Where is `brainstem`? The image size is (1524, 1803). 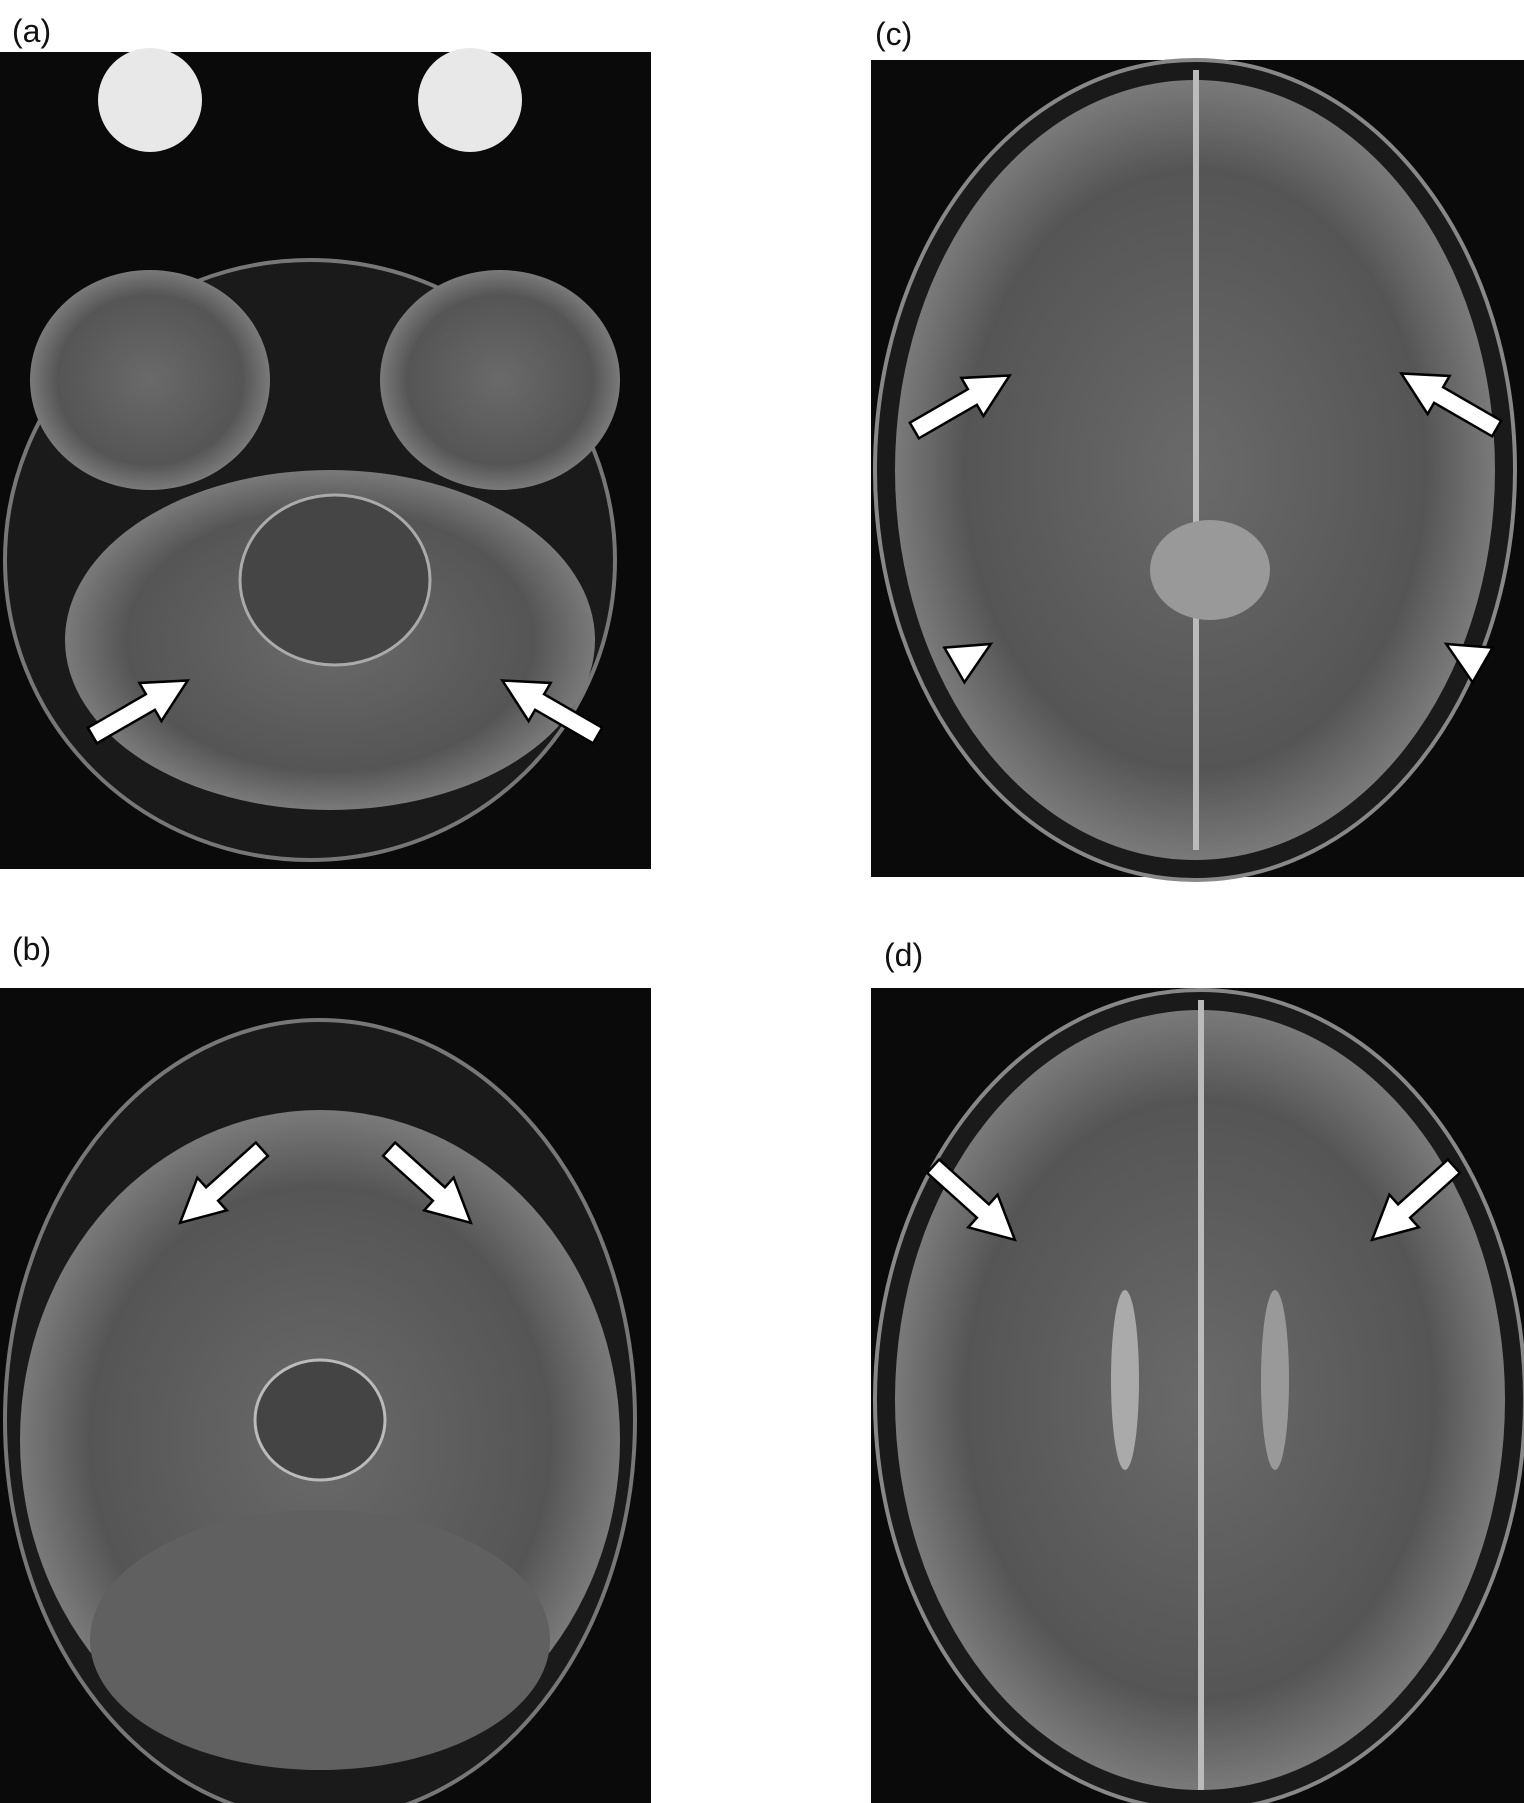 brainstem is located at coordinates (335, 580).